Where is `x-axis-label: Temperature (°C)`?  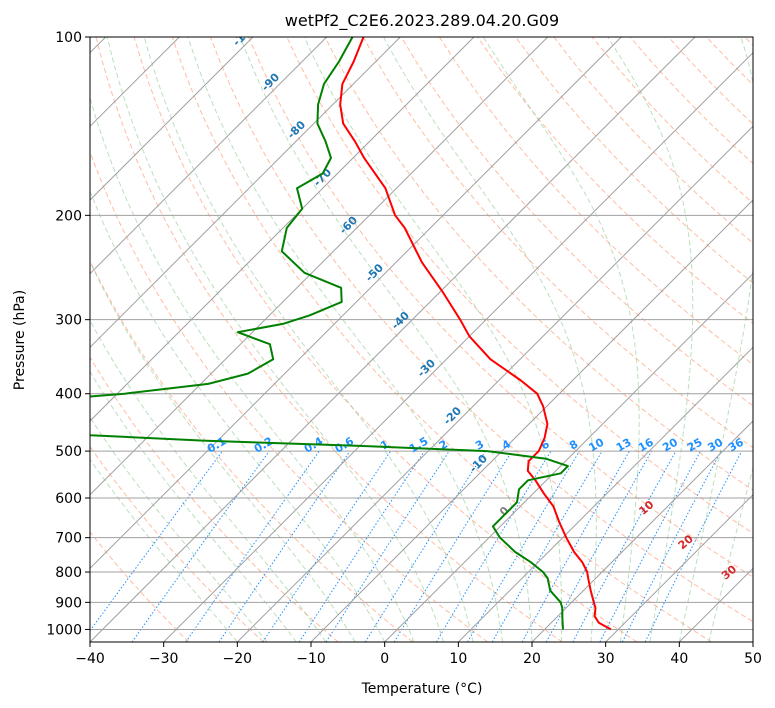
x-axis-label: Temperature (°C) is located at coordinates (422, 689).